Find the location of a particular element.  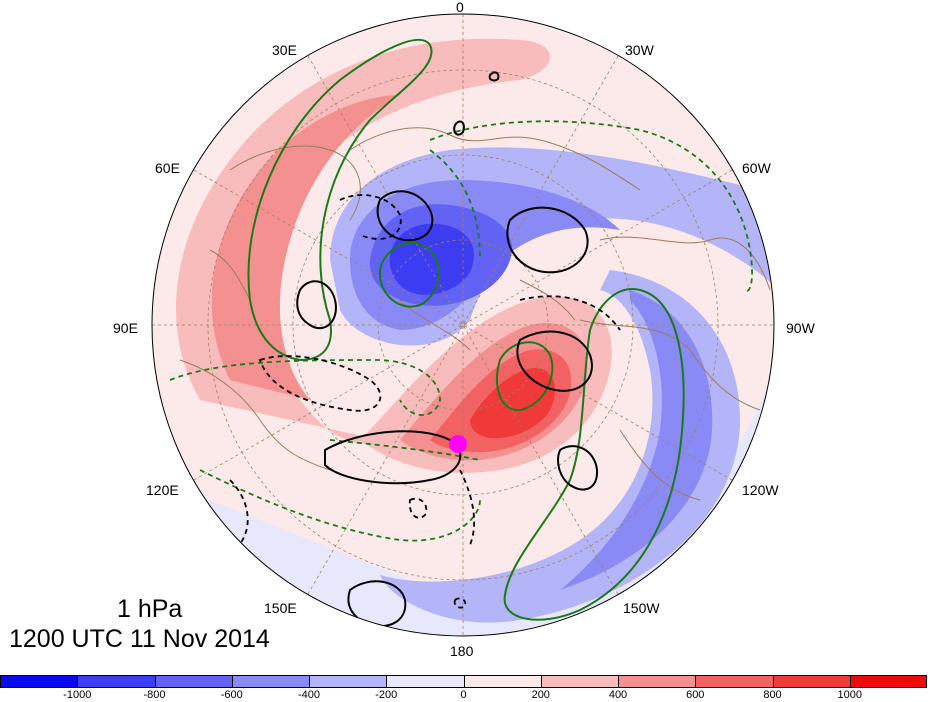

colorbar-tick-label: 0 is located at coordinates (463, 695).